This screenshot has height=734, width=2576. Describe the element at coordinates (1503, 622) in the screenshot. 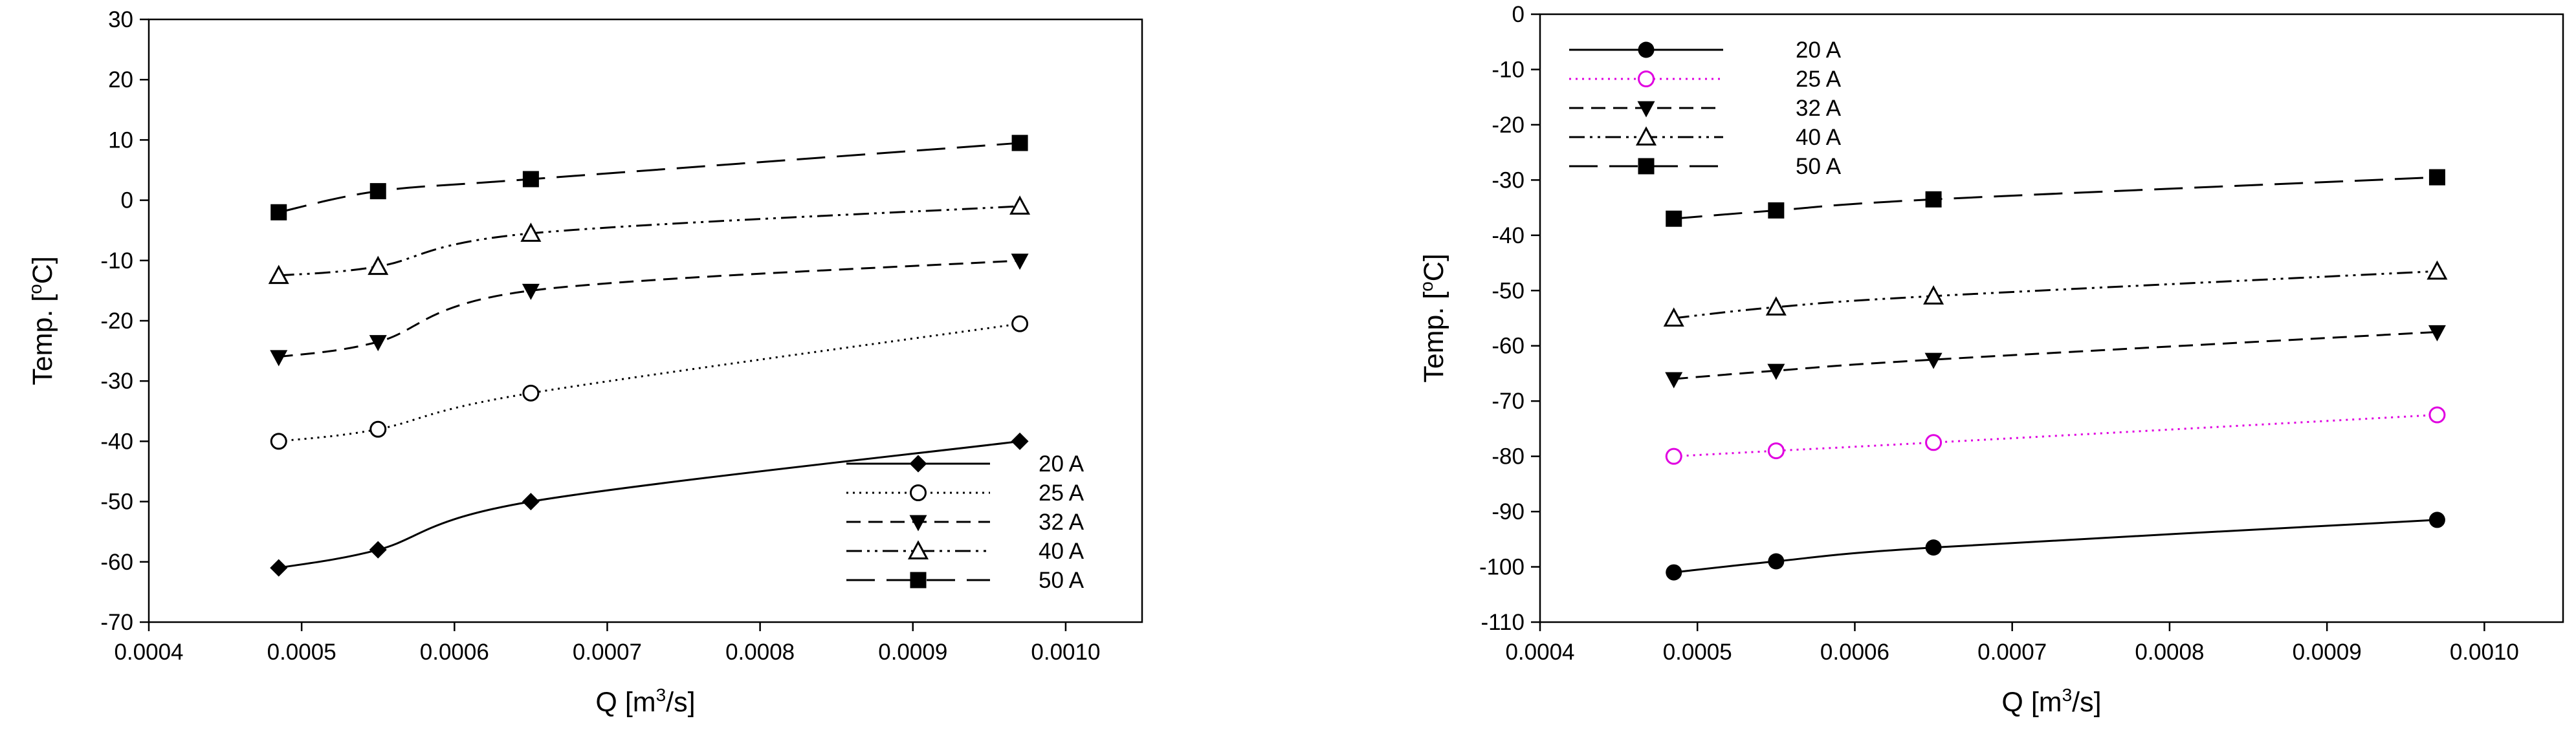

I see `y-tick-label: -110` at that location.